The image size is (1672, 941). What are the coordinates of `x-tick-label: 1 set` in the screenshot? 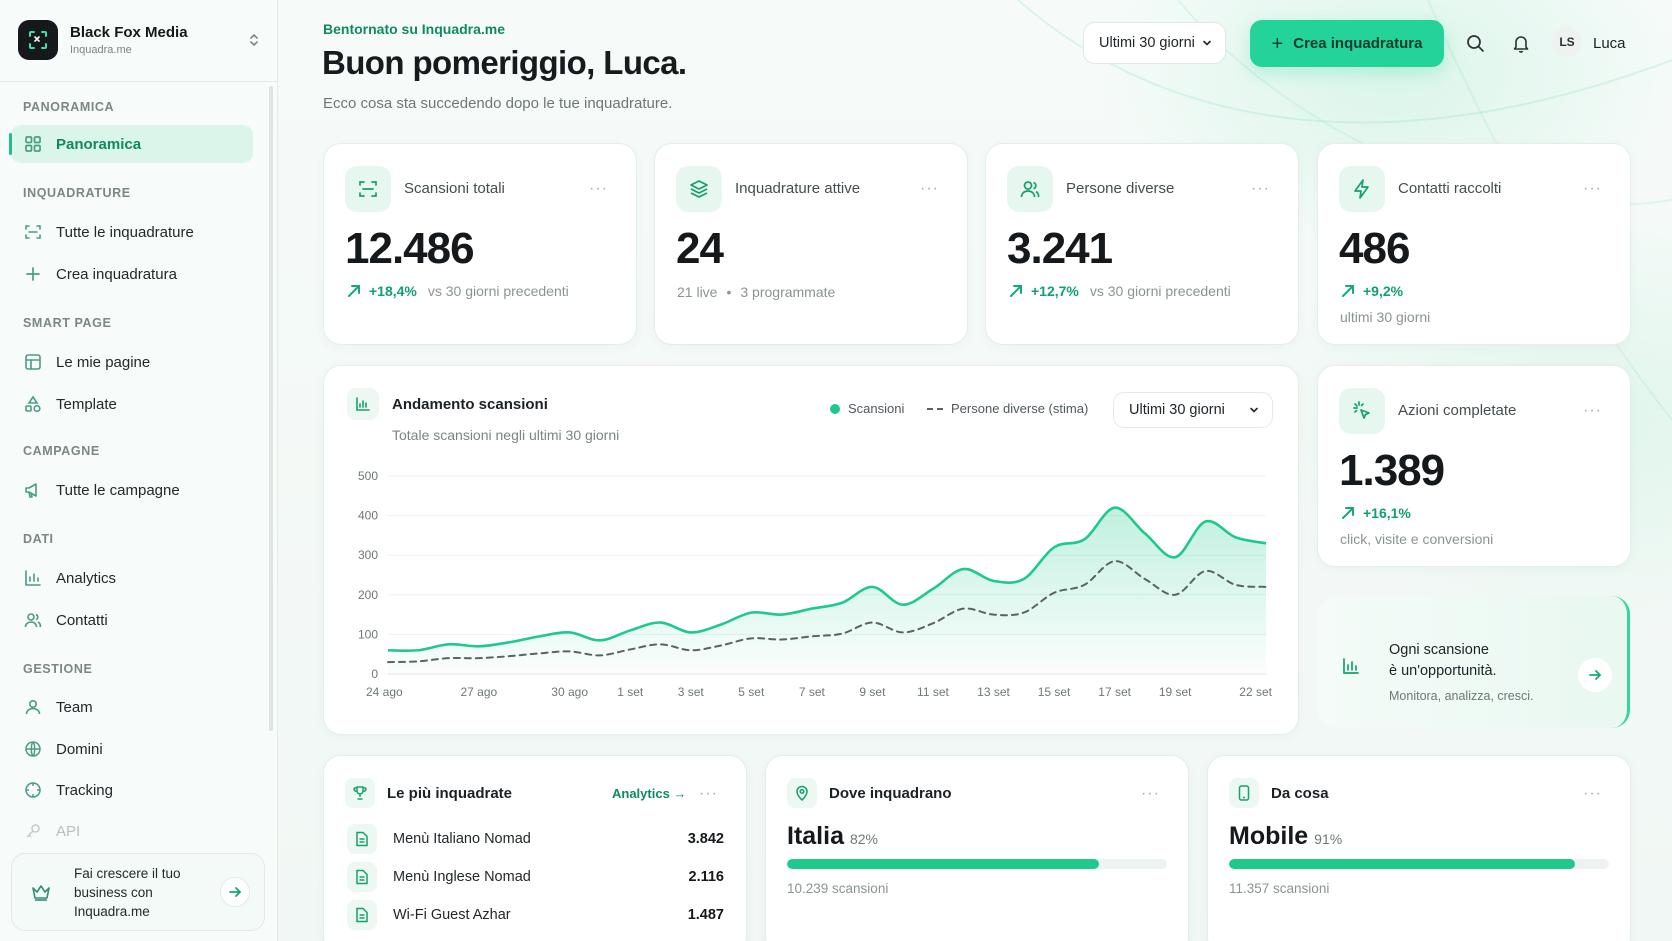 It's located at (630, 692).